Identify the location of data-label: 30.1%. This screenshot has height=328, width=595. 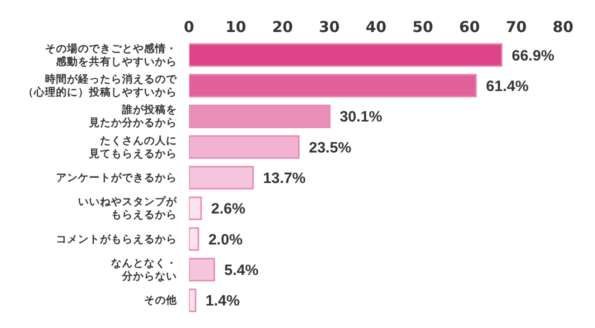
(361, 117).